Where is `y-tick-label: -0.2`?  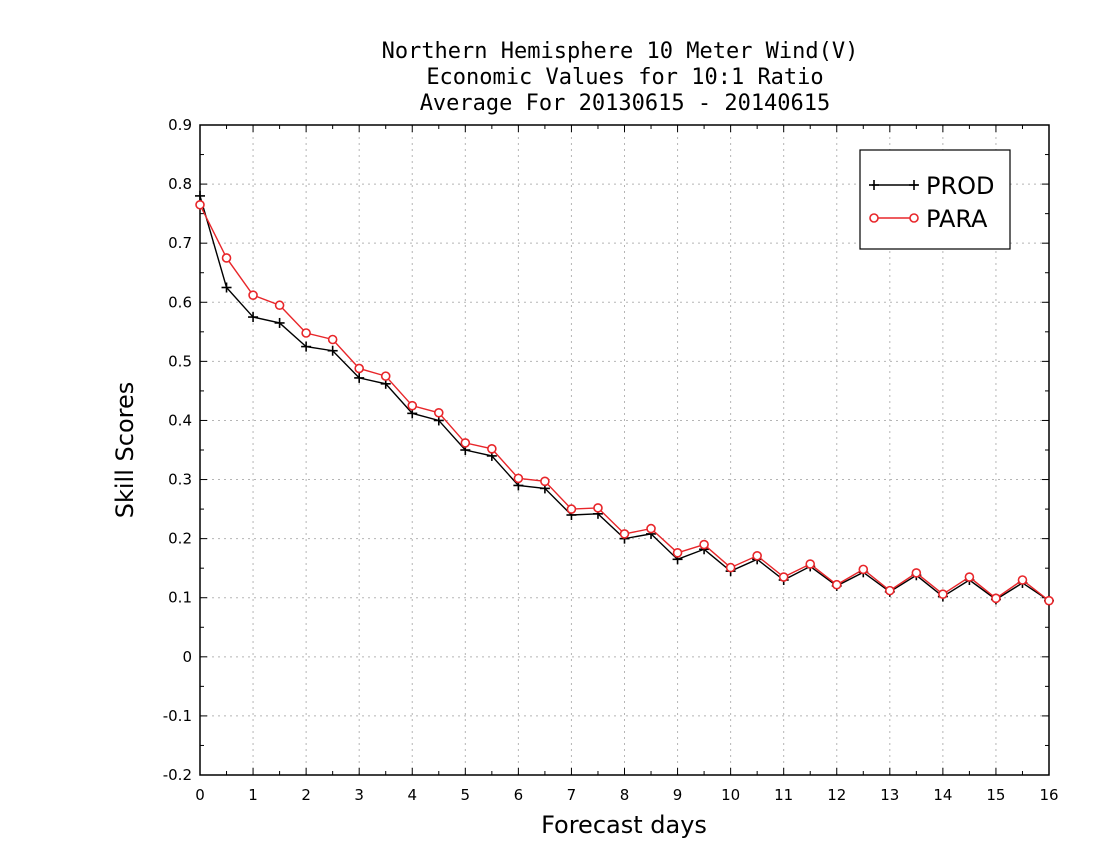 y-tick-label: -0.2 is located at coordinates (177, 775).